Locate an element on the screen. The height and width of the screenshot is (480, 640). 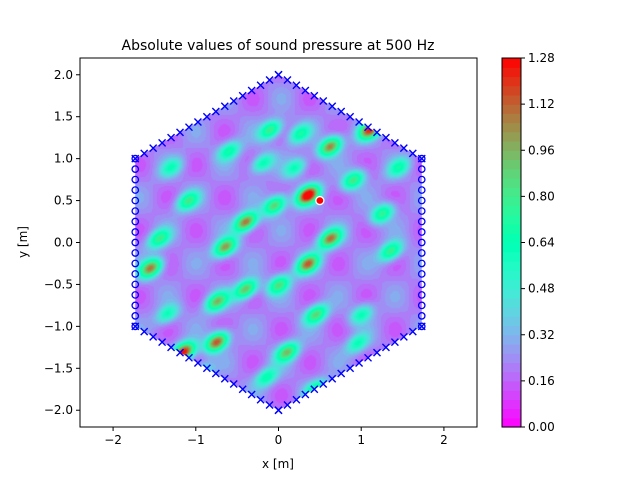
colorbar-tick-label: 1.28 is located at coordinates (541, 58).